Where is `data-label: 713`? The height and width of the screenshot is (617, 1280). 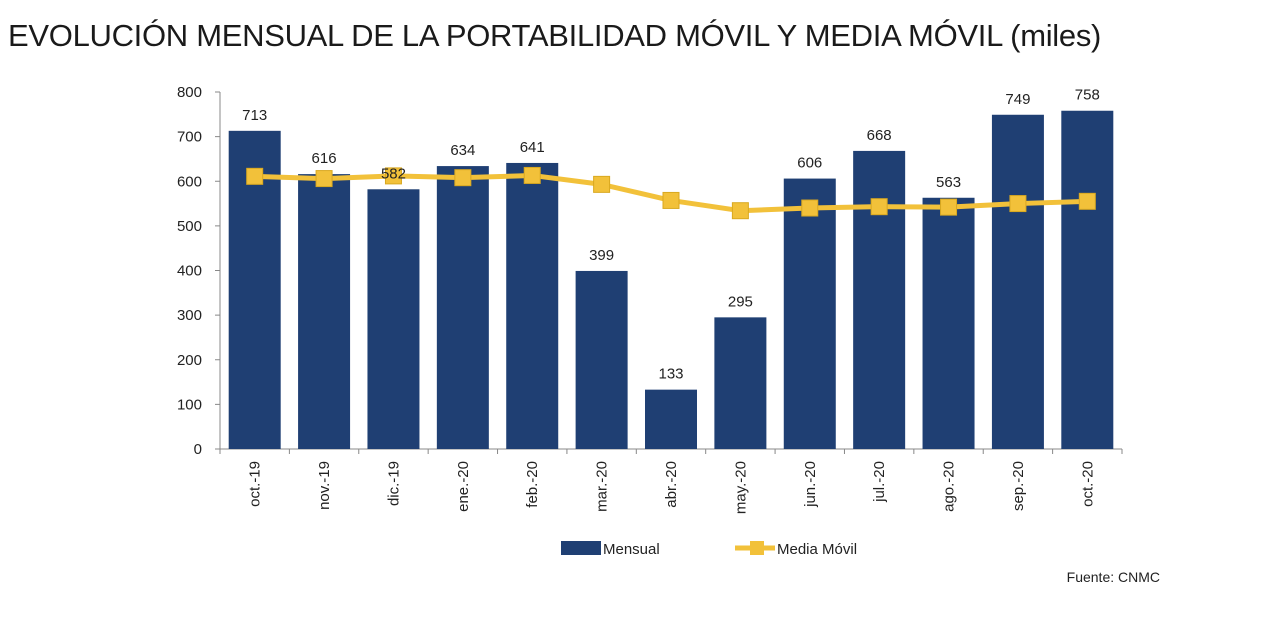
data-label: 713 is located at coordinates (254, 115).